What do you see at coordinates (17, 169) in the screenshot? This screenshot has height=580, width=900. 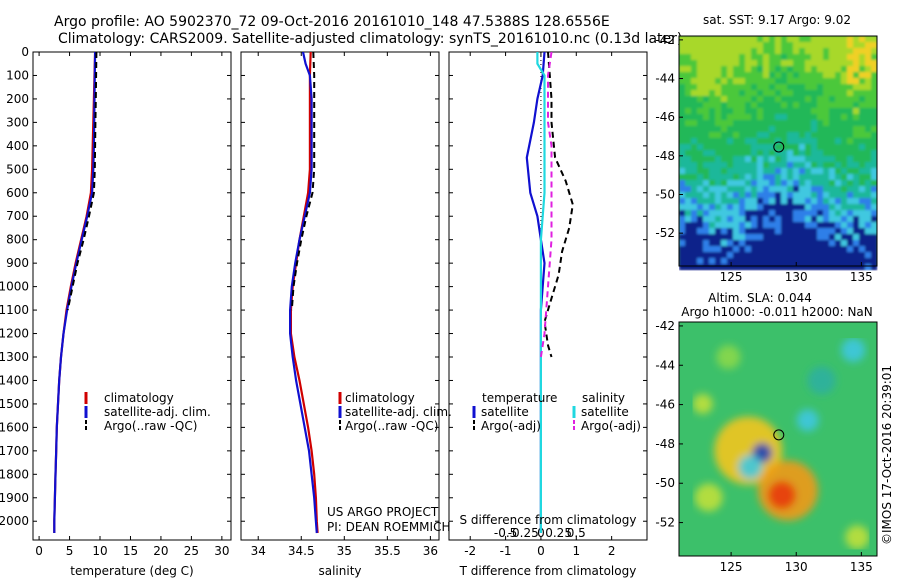 I see `y-tick-label: 500` at bounding box center [17, 169].